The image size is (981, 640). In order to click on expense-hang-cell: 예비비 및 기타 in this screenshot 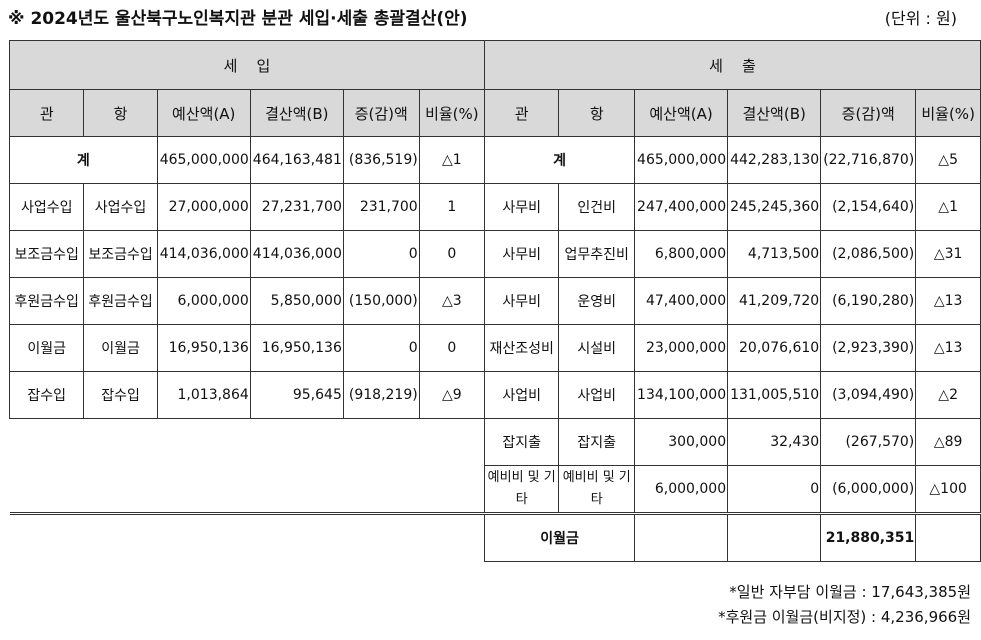, I will do `click(597, 489)`.